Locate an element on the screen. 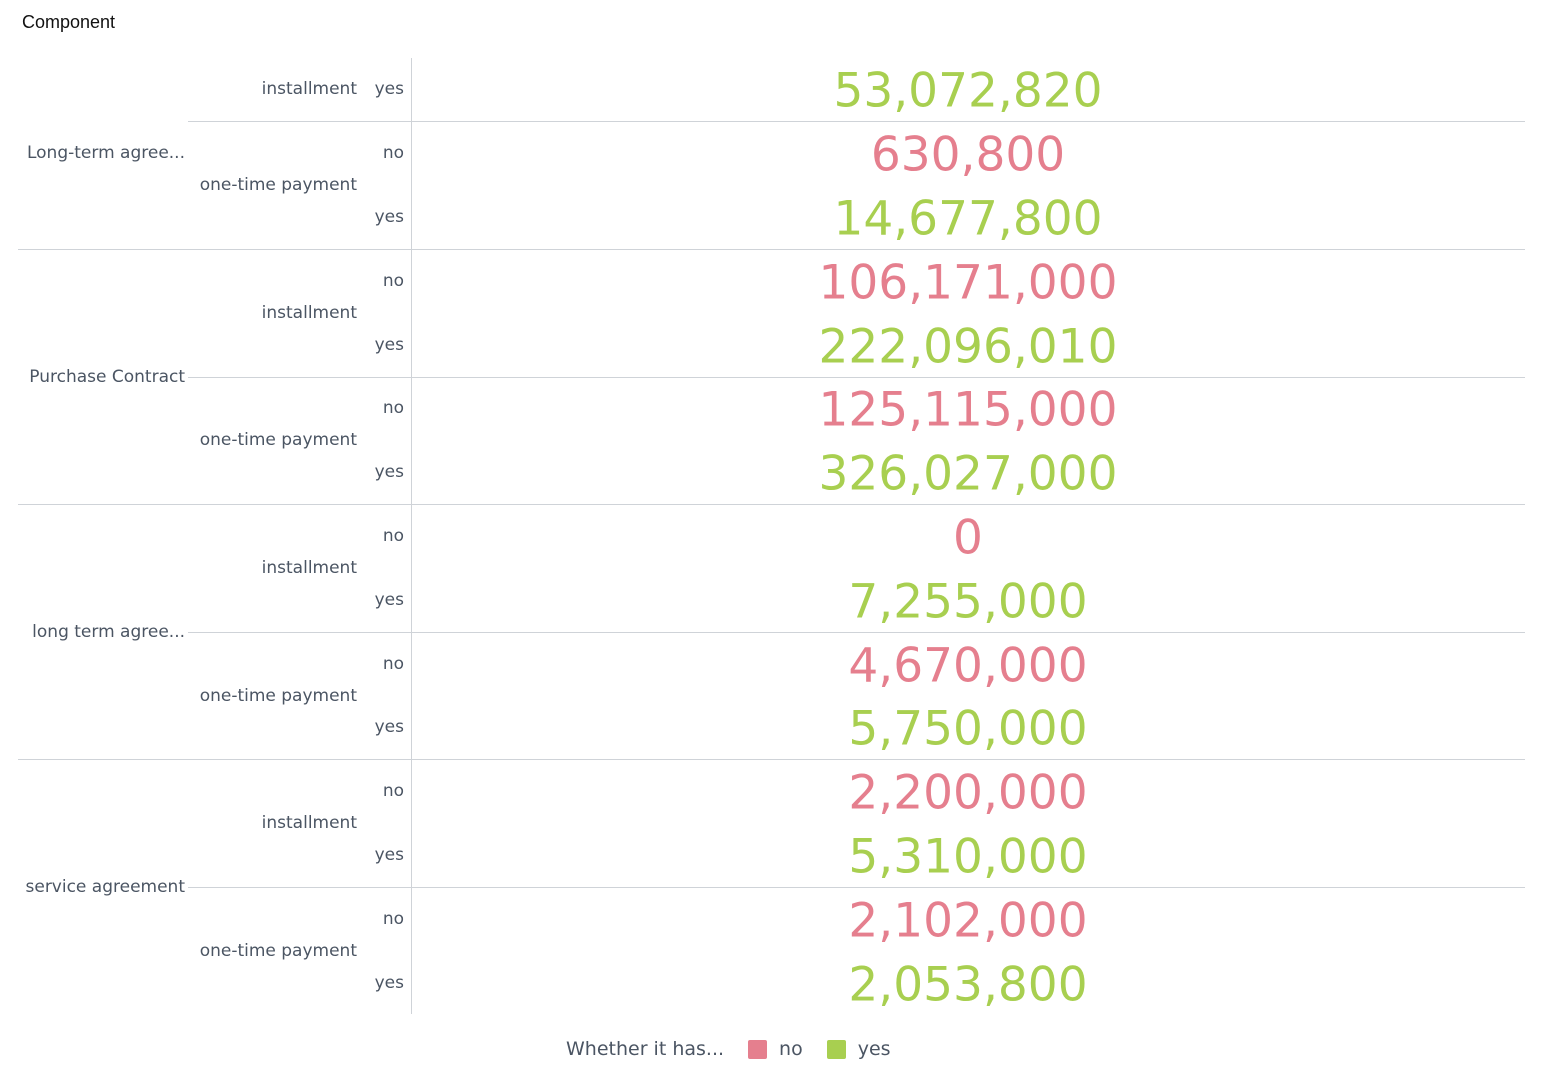 This screenshot has height=1068, width=1548. value-cell: 4,670,000 is located at coordinates (968, 666).